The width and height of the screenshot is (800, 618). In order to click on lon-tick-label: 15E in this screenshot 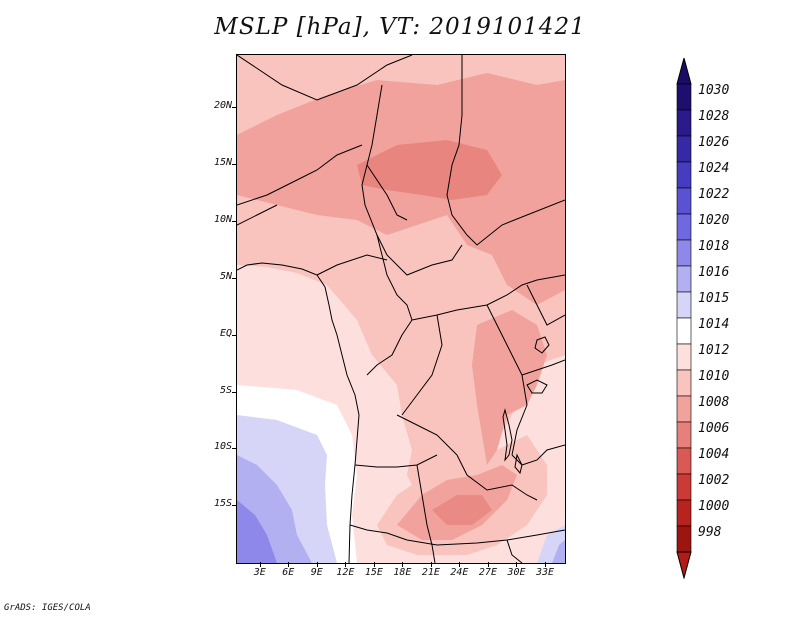, I will do `click(373, 572)`.